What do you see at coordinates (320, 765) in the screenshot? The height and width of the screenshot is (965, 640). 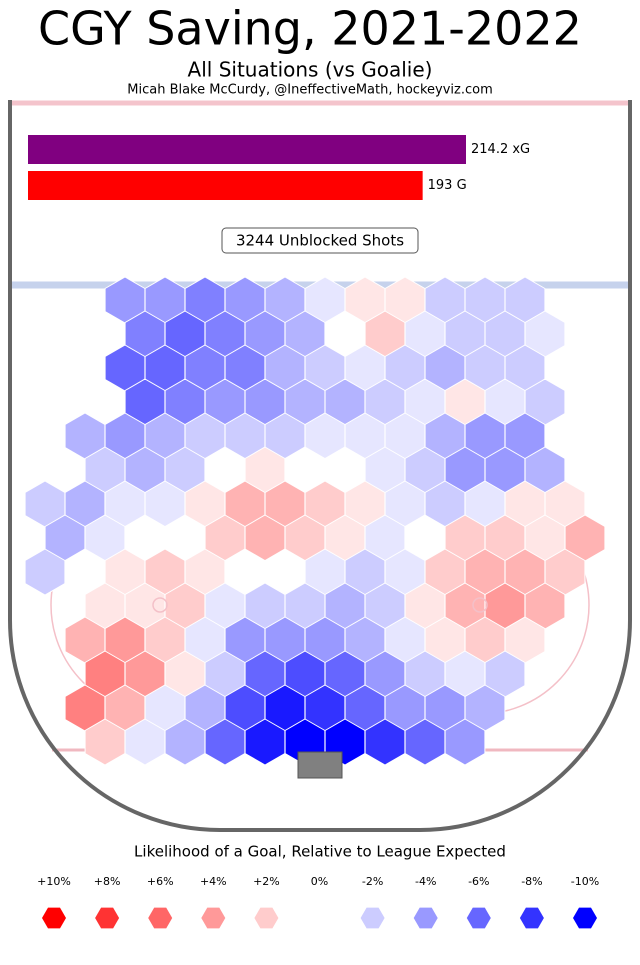 I see `net` at bounding box center [320, 765].